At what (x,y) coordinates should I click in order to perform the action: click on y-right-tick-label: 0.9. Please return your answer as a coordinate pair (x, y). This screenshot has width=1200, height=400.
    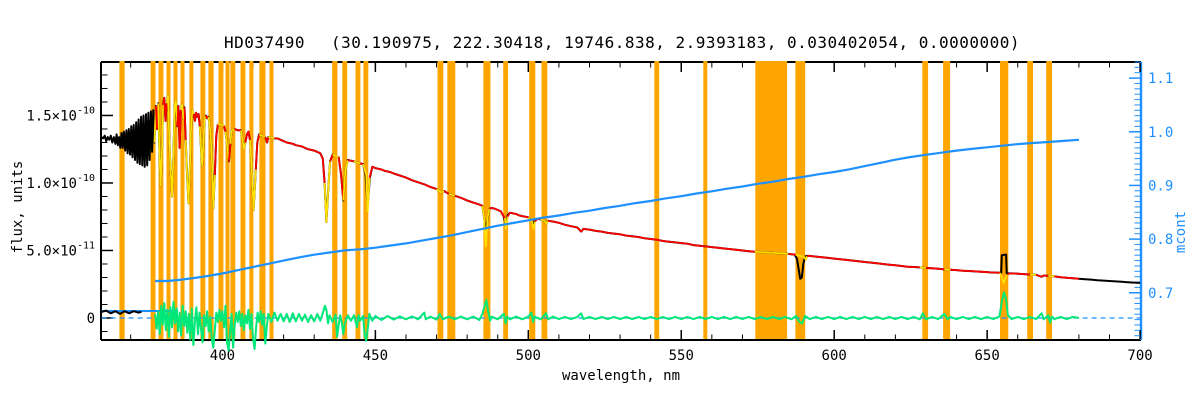
    Looking at the image, I should click on (1160, 186).